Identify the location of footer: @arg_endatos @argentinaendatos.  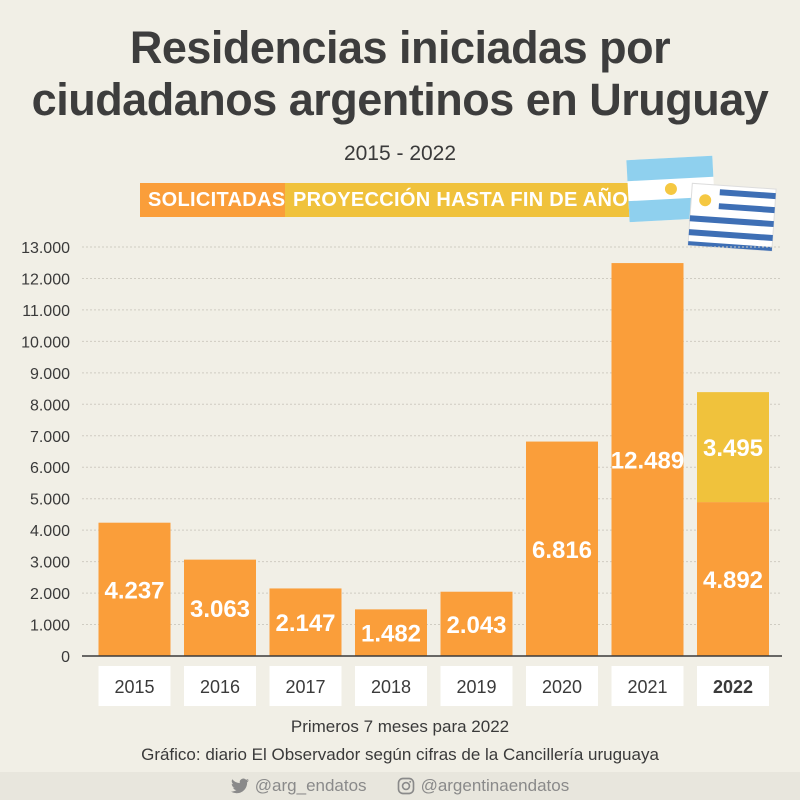
(400, 786).